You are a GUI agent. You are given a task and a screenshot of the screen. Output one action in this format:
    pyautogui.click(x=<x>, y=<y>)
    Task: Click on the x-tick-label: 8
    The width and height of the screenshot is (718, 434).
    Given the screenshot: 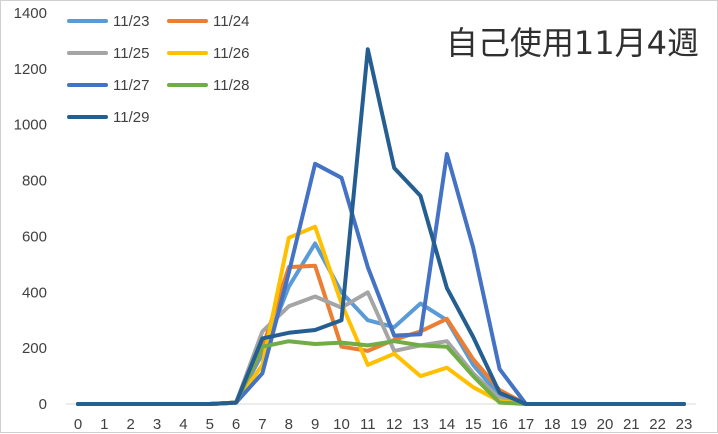 What is the action you would take?
    pyautogui.click(x=289, y=424)
    